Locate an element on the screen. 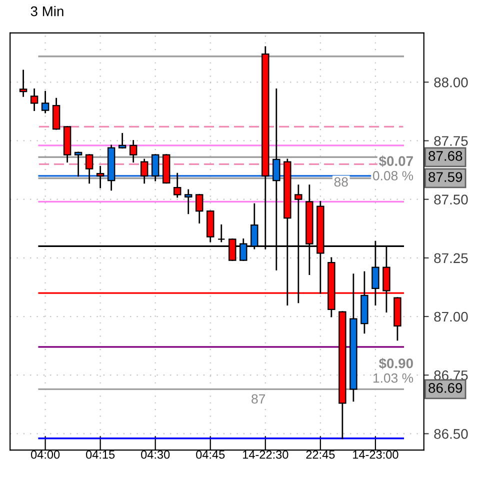  y-tick-label: 87.75 is located at coordinates (451, 141).